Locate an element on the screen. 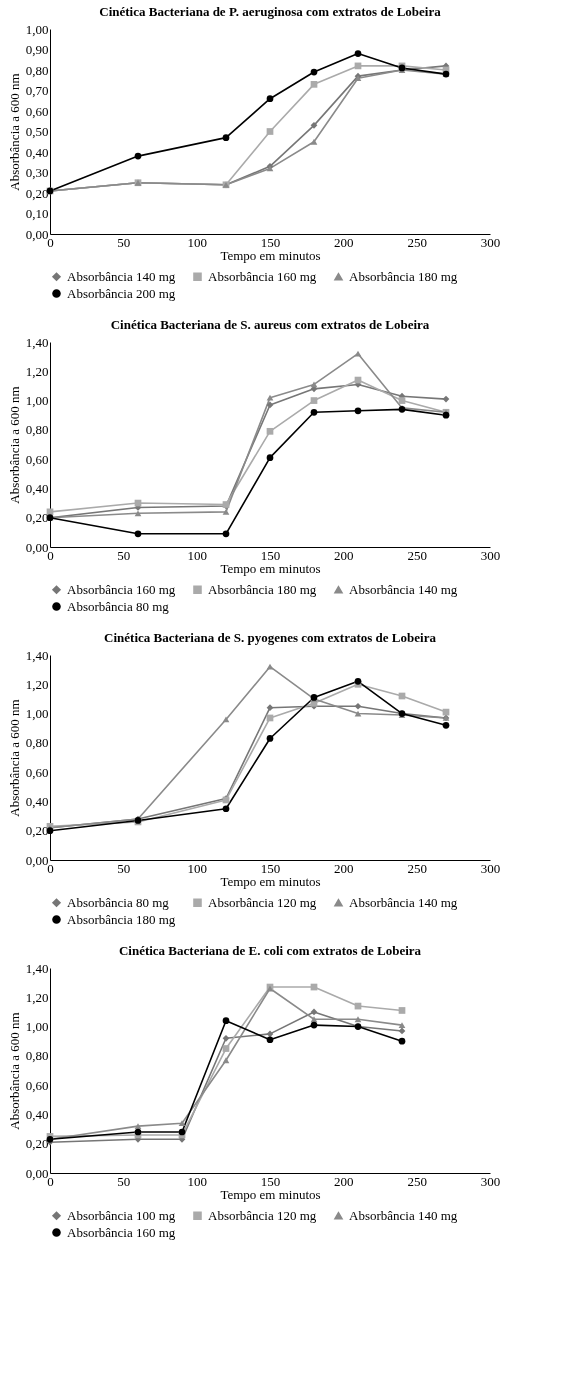 Image resolution: width=563 pixels, height=1394 pixels. legend-label: Absorbância 100 mg is located at coordinates (121, 1215).